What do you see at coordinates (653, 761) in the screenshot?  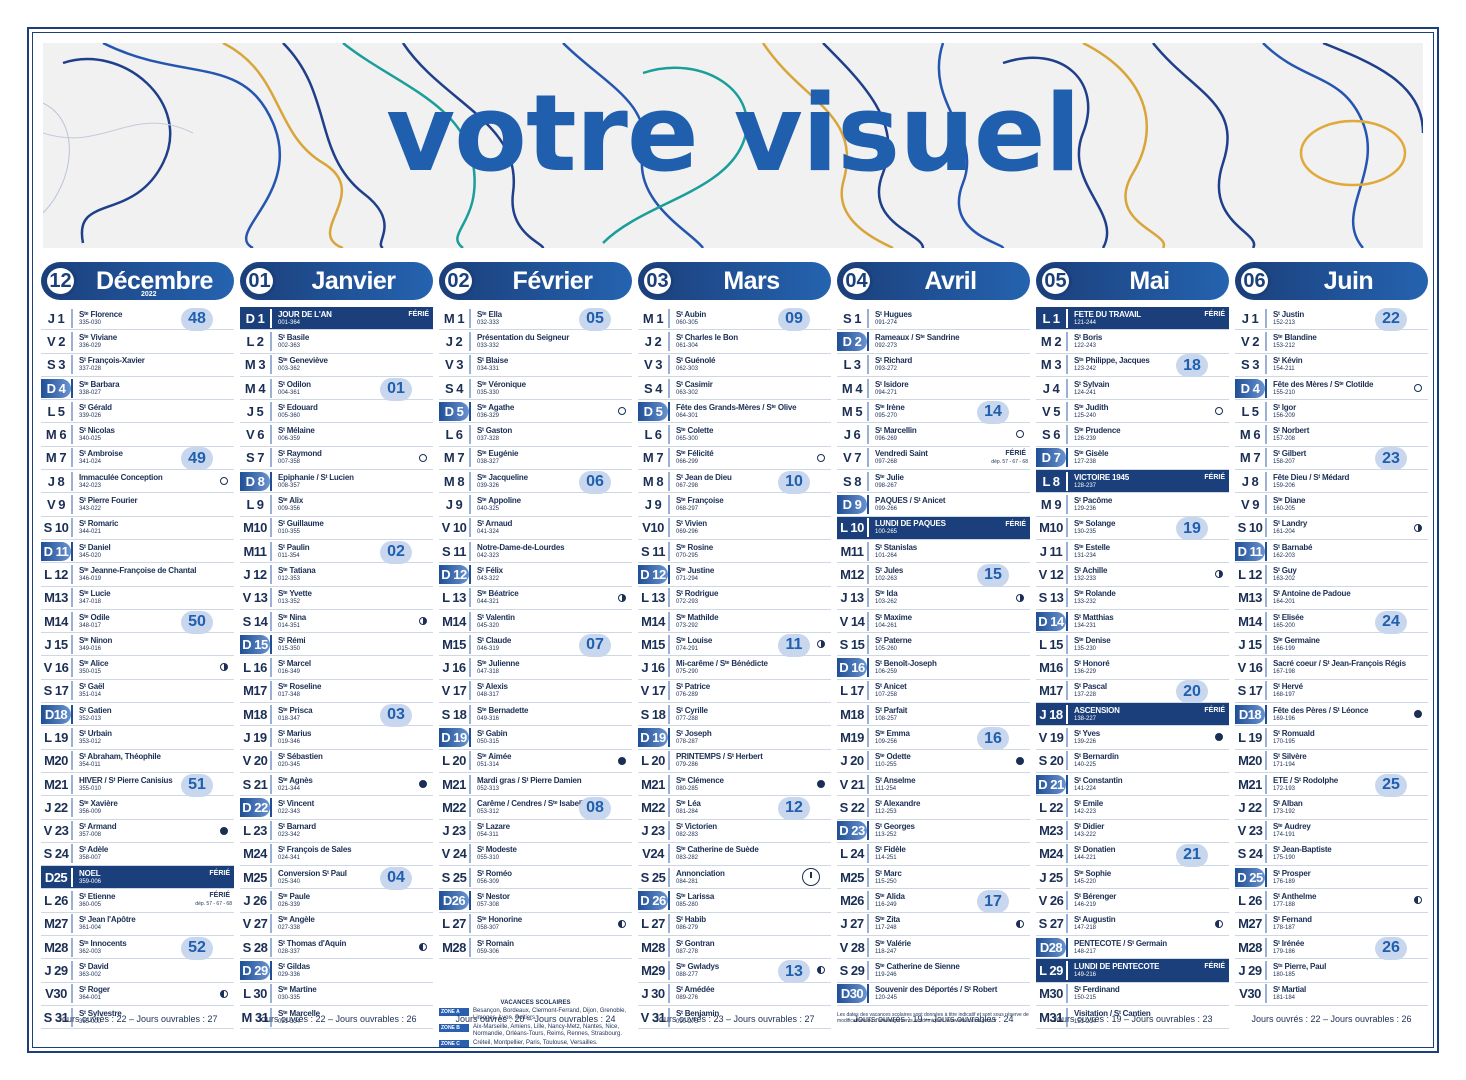 I see `day-label: L 20` at bounding box center [653, 761].